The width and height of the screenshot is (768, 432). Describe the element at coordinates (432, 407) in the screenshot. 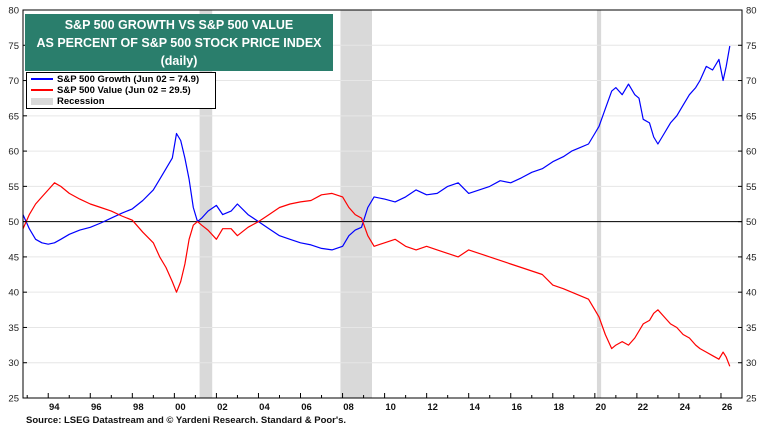

I see `x-tick-label: 12` at that location.